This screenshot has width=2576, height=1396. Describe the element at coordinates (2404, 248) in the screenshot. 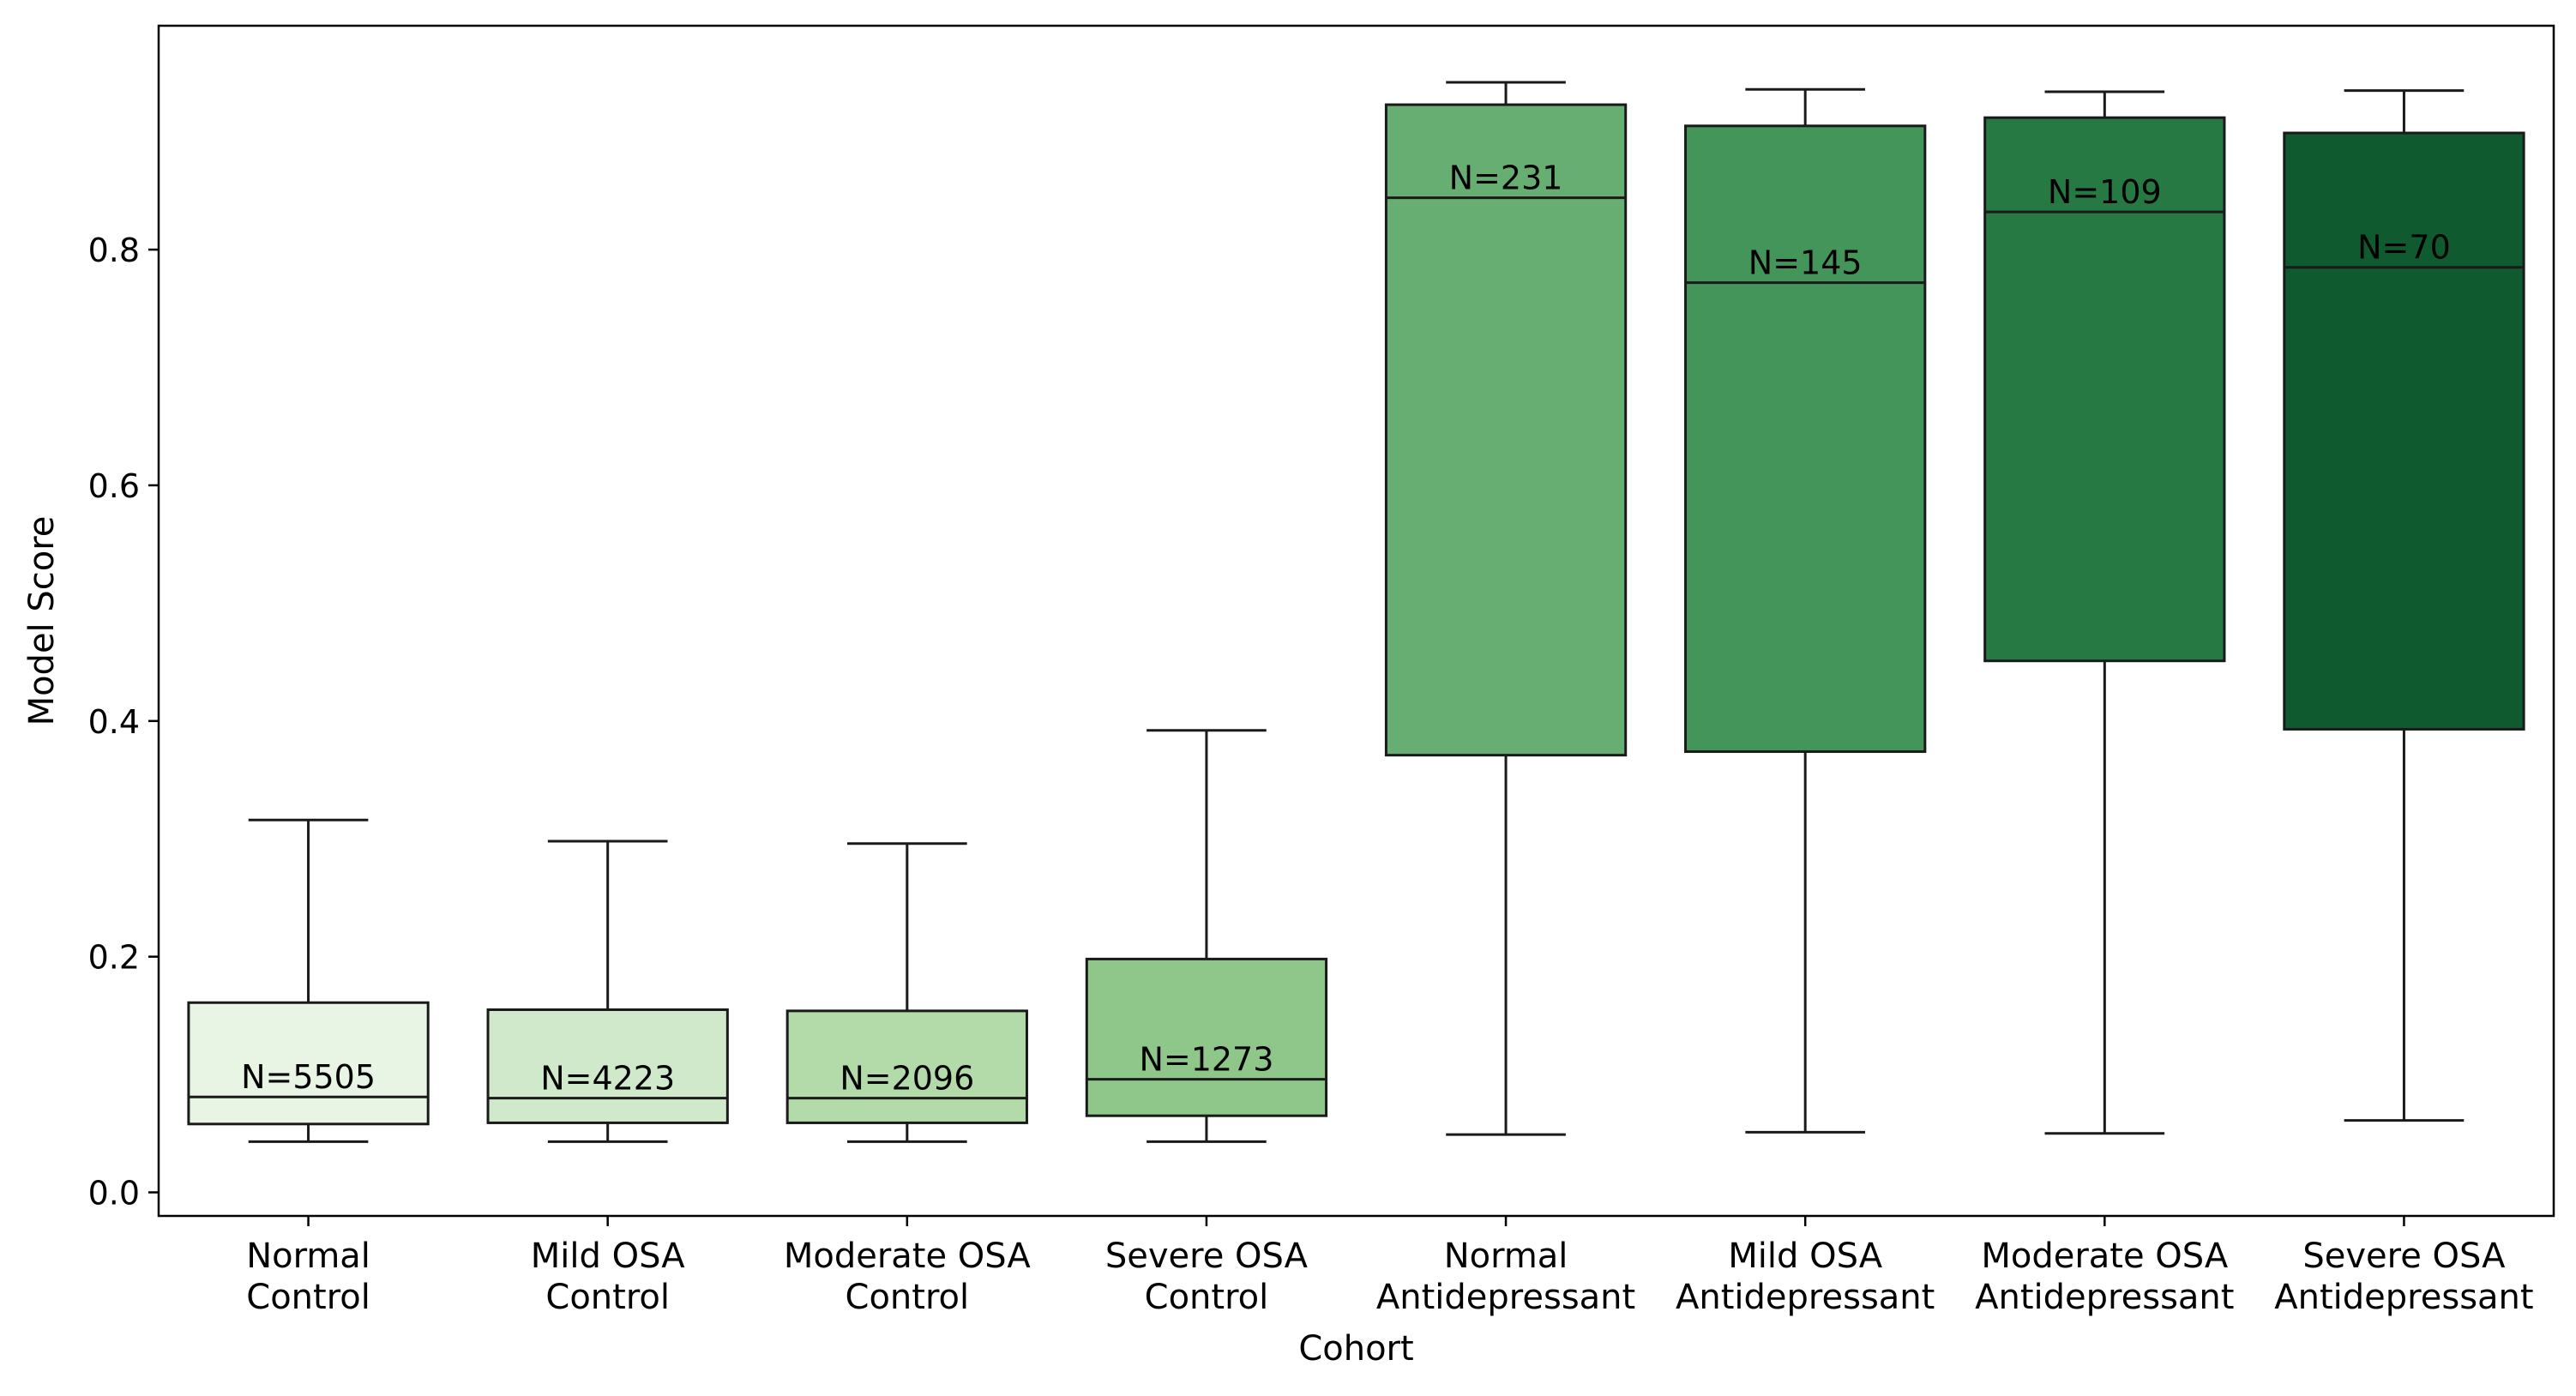

I see `sample-size-label: N=70` at that location.